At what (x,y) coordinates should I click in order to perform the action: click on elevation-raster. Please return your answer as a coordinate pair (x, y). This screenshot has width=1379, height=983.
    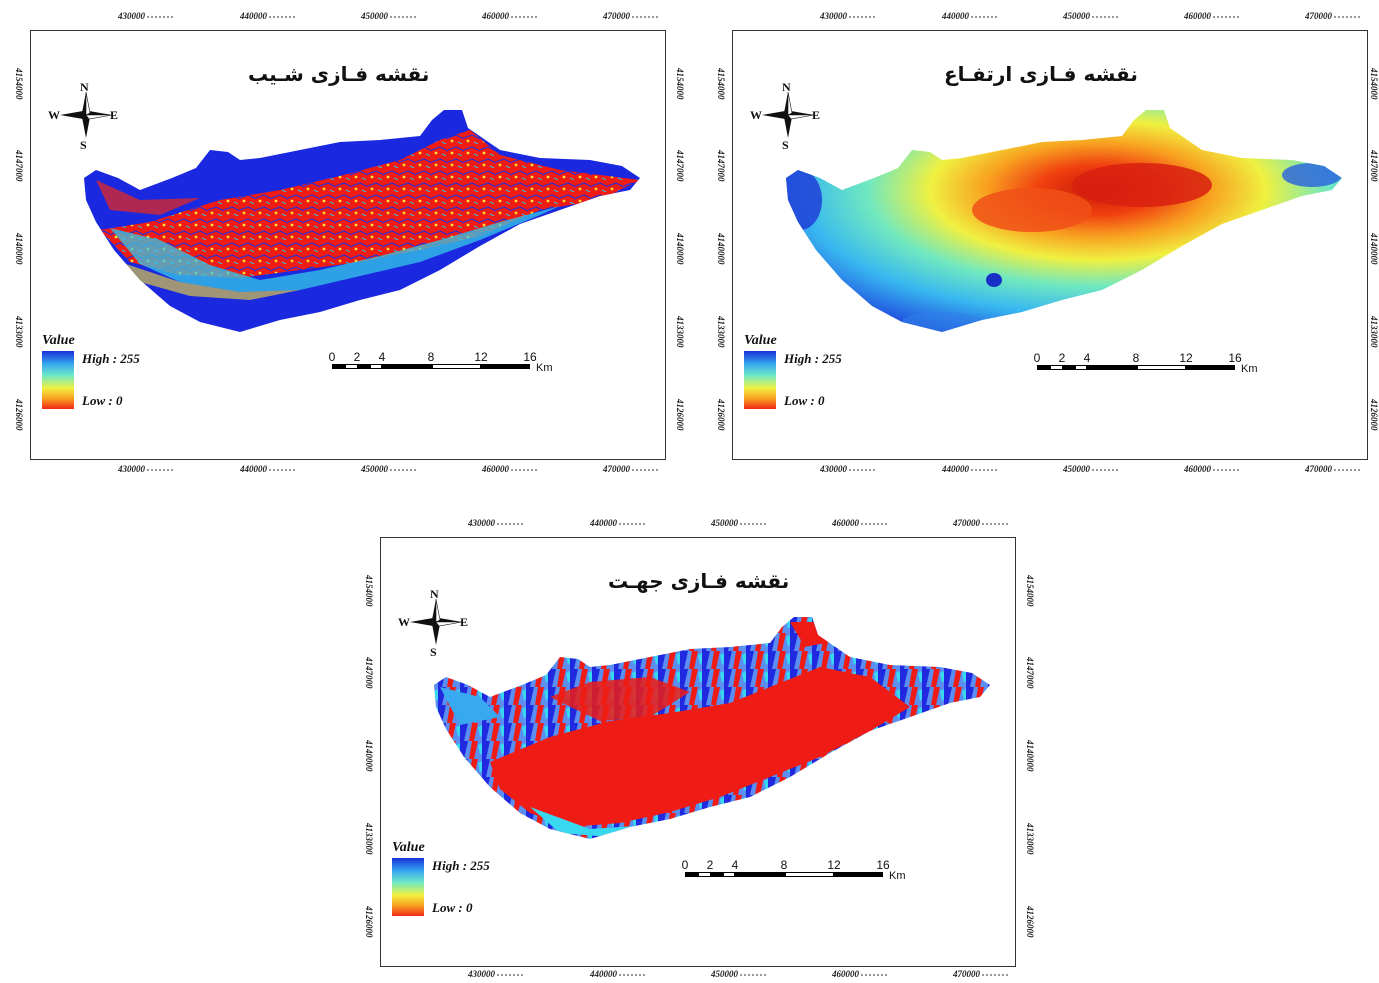
    Looking at the image, I should click on (1064, 221).